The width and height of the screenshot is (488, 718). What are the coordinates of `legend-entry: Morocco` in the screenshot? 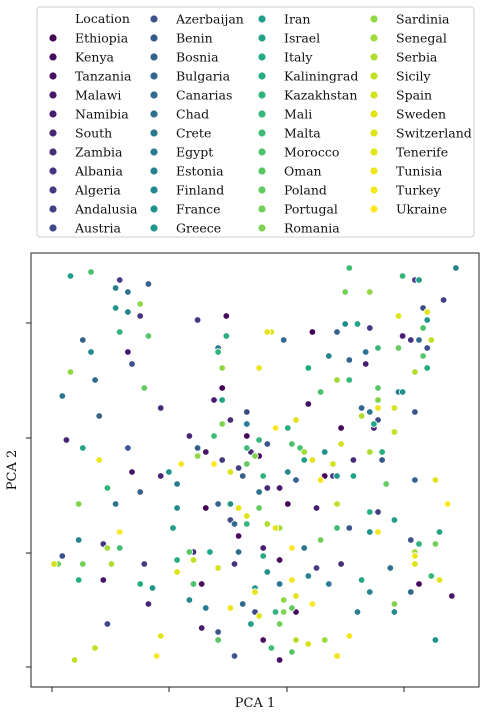 It's located at (298, 152).